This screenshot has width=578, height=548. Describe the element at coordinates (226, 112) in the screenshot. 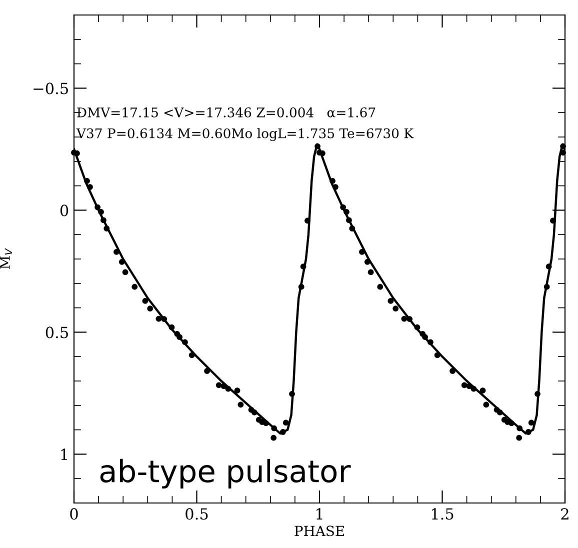

I see `annotation: DMV=17.15 <V>=17.346 Z=0.004 α=1.67` at that location.